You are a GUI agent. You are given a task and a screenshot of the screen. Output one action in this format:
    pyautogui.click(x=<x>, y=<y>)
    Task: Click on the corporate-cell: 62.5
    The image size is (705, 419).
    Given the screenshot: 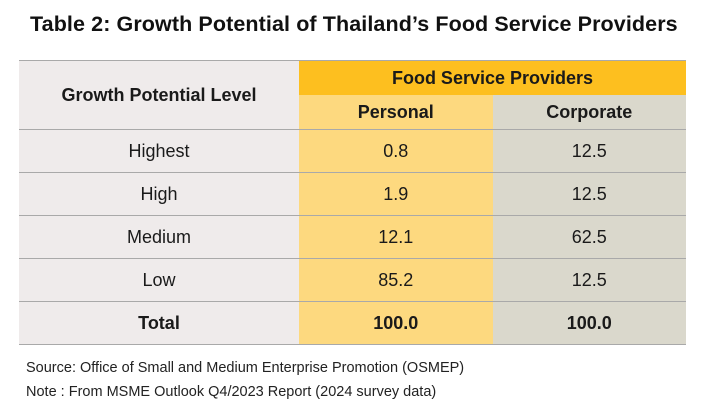 What is the action you would take?
    pyautogui.click(x=589, y=237)
    